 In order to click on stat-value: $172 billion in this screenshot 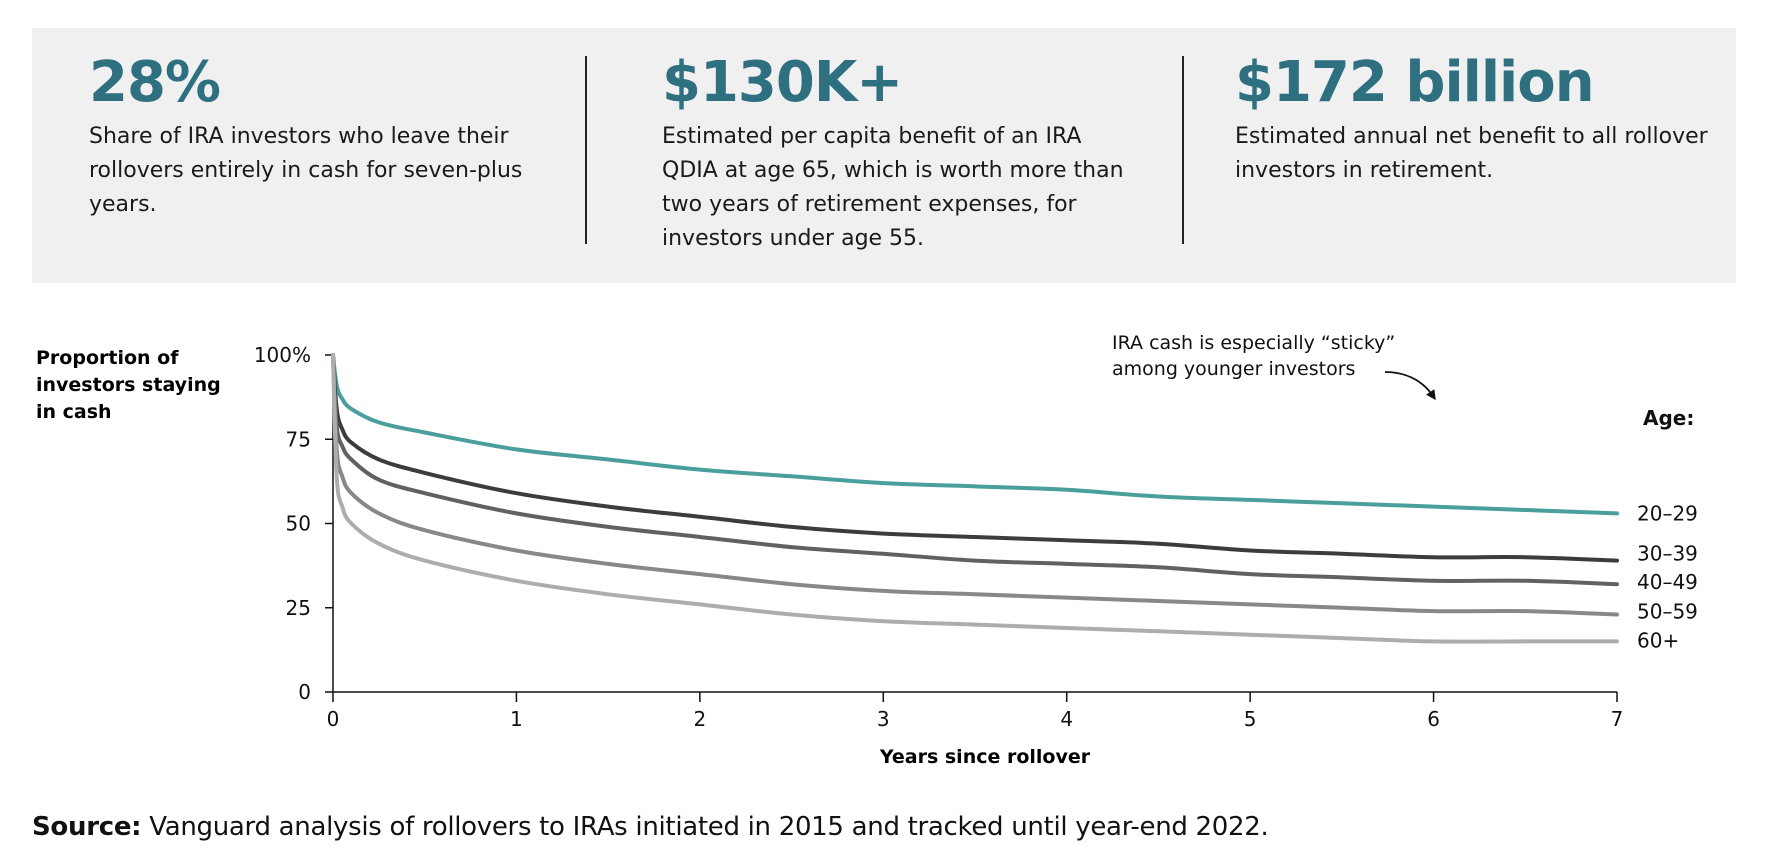, I will do `click(1415, 82)`.